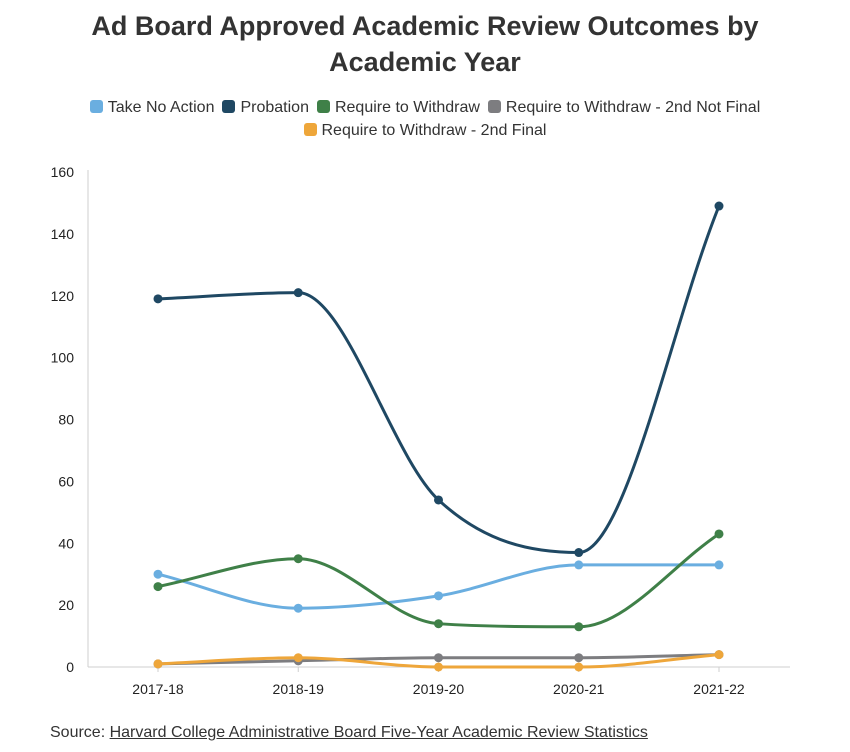 The image size is (850, 752). Describe the element at coordinates (633, 107) in the screenshot. I see `legend-label: Require to Withdraw - 2nd Not Final` at that location.